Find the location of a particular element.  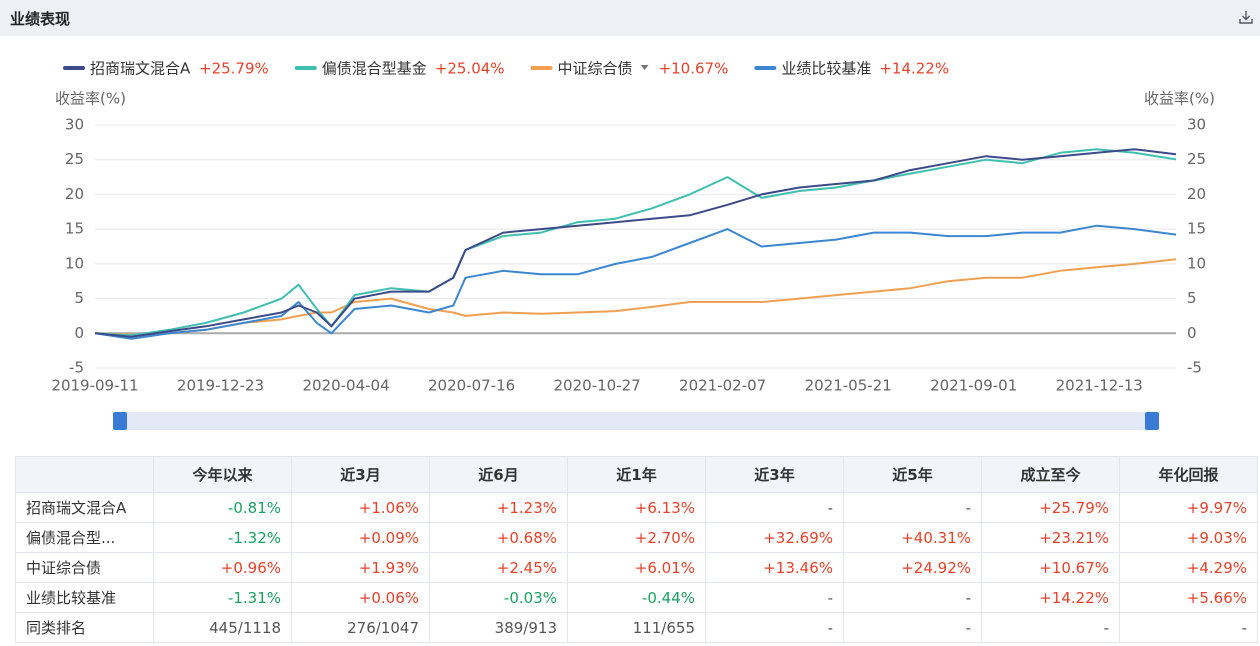

table-cell: -1.31% is located at coordinates (222, 597).